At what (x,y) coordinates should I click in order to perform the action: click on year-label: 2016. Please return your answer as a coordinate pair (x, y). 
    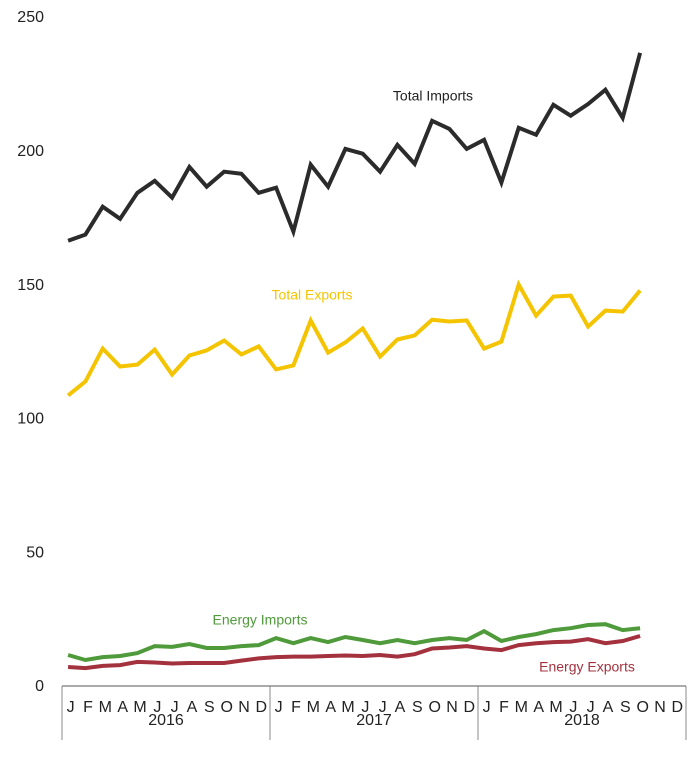
    Looking at the image, I should click on (166, 720).